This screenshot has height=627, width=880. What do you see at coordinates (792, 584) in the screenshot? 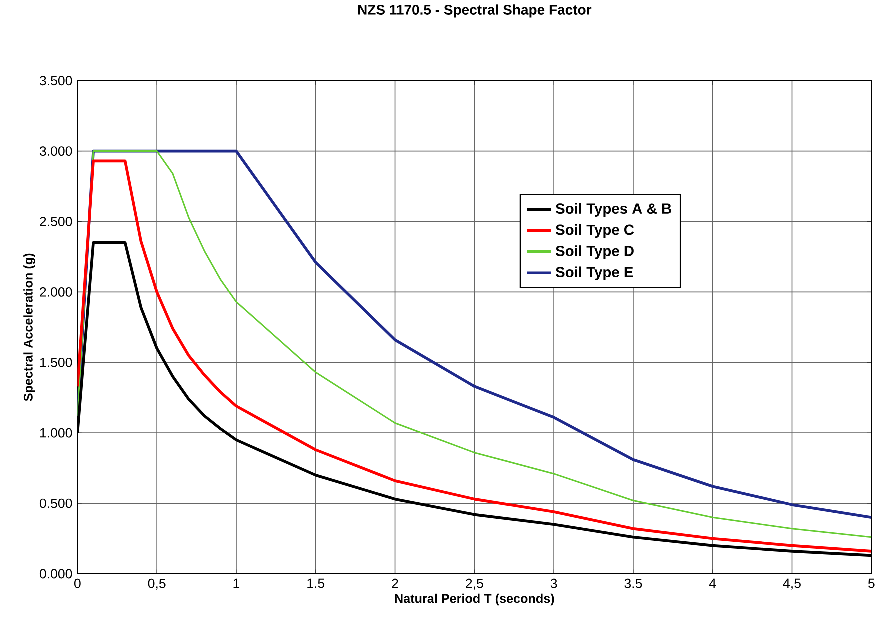
I see `x-tick-label: 4,5` at bounding box center [792, 584].